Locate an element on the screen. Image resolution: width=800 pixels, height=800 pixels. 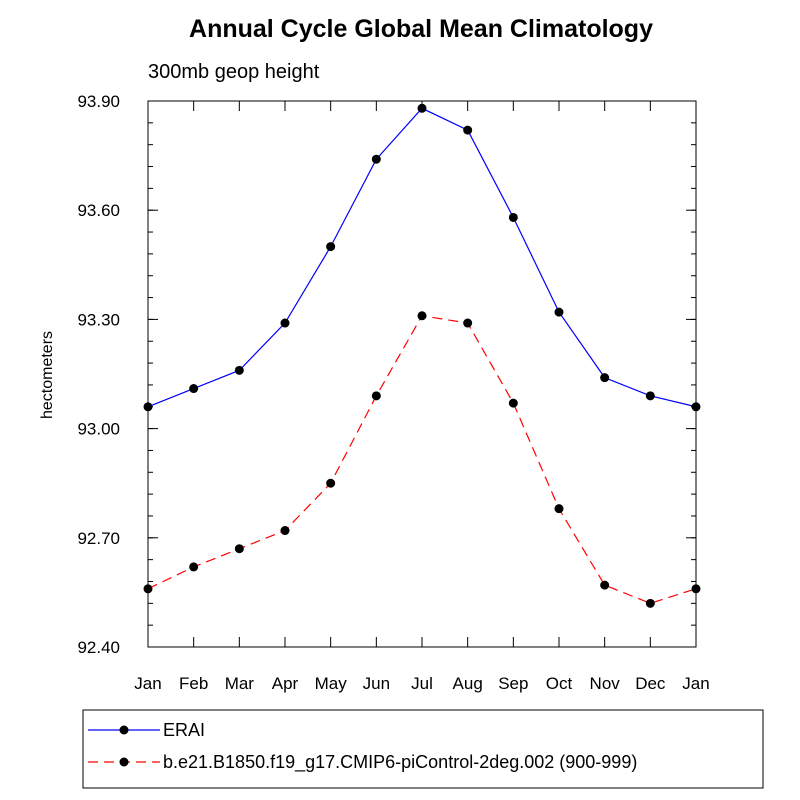
y-tick-label: 93.00 is located at coordinates (98, 429).